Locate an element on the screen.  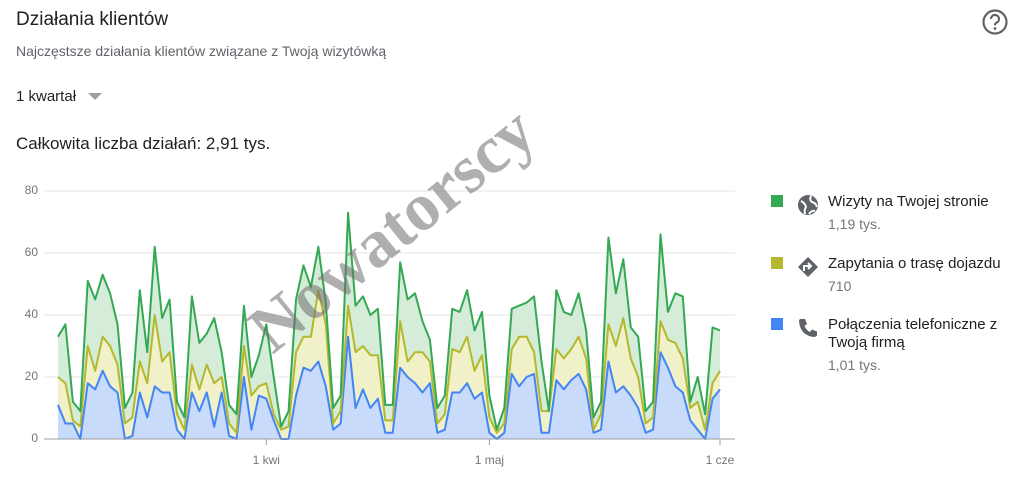
y-tick-label: 0 is located at coordinates (34, 438).